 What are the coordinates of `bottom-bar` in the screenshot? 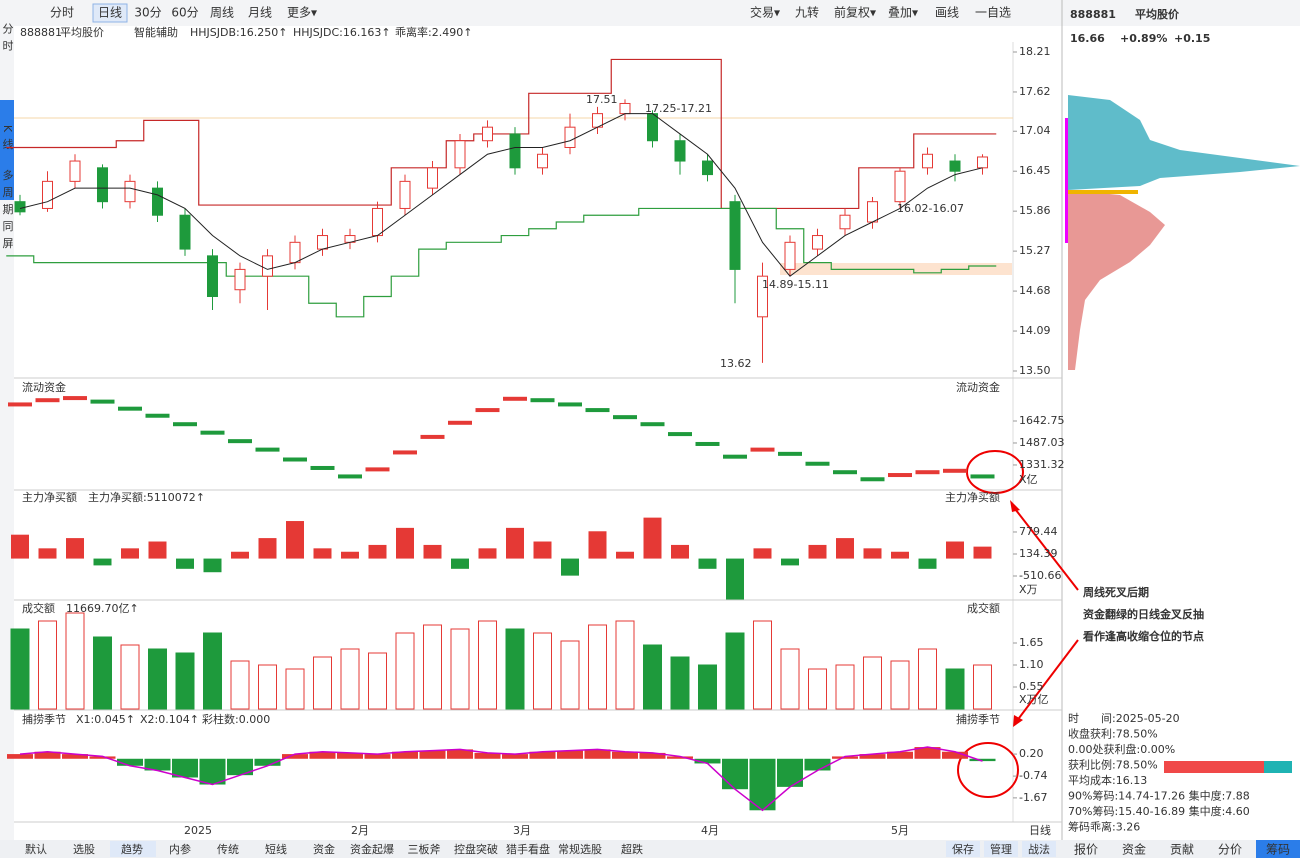 It's located at (650, 849).